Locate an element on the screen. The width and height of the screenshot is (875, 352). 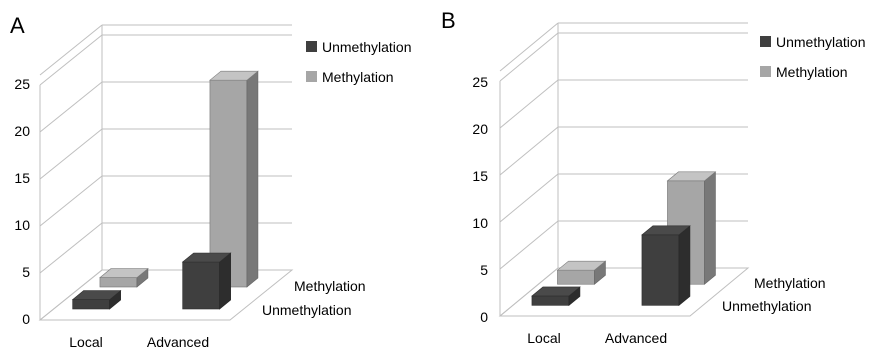
panel-label: A is located at coordinates (17, 25).